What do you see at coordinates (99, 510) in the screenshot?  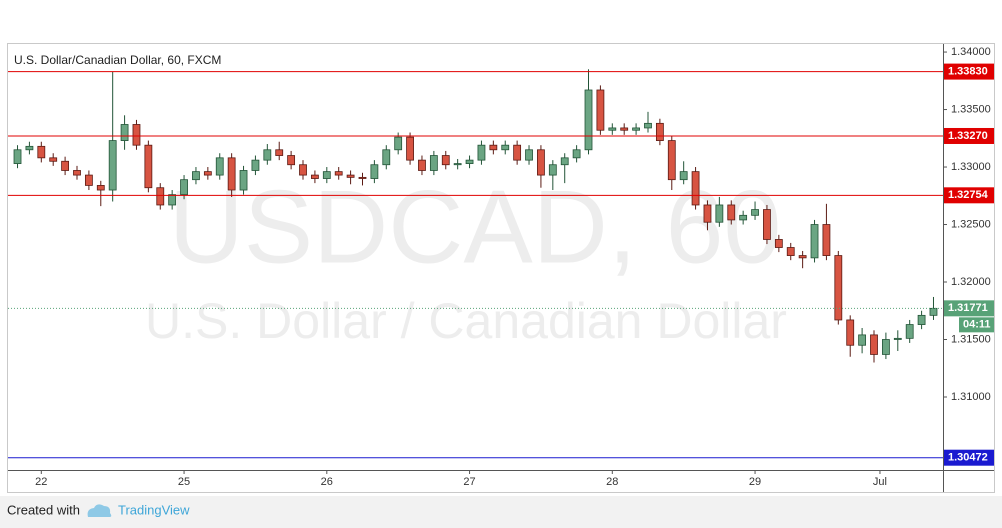 I see `logo-icon` at bounding box center [99, 510].